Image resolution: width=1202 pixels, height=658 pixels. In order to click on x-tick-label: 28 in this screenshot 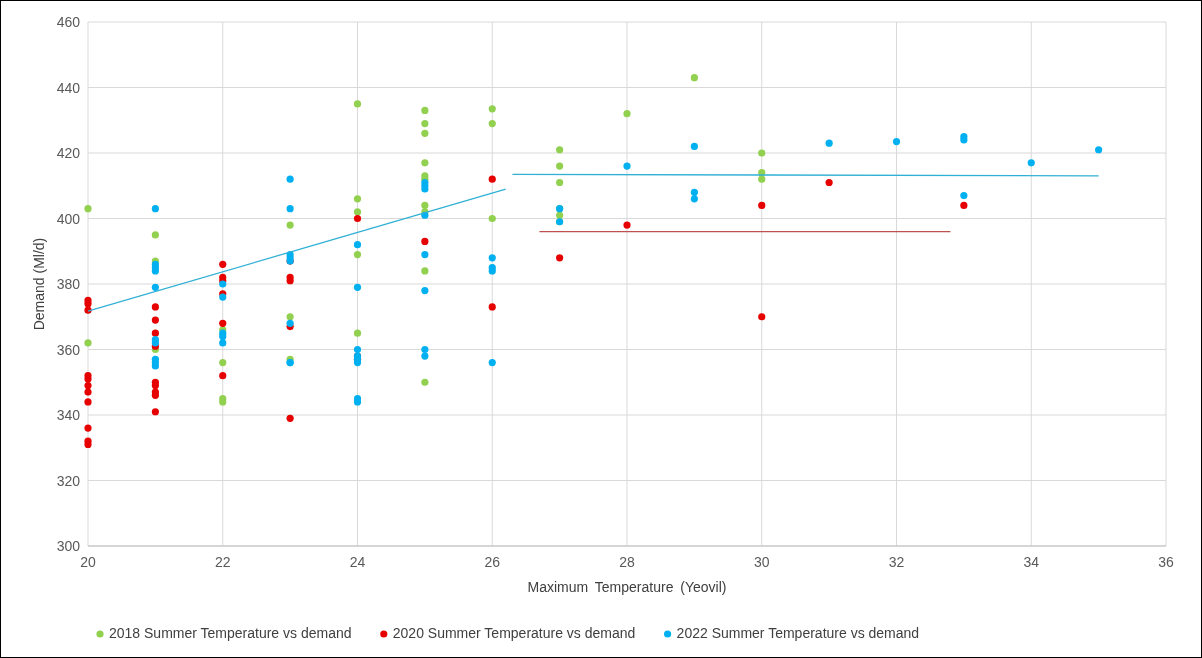, I will do `click(627, 562)`.